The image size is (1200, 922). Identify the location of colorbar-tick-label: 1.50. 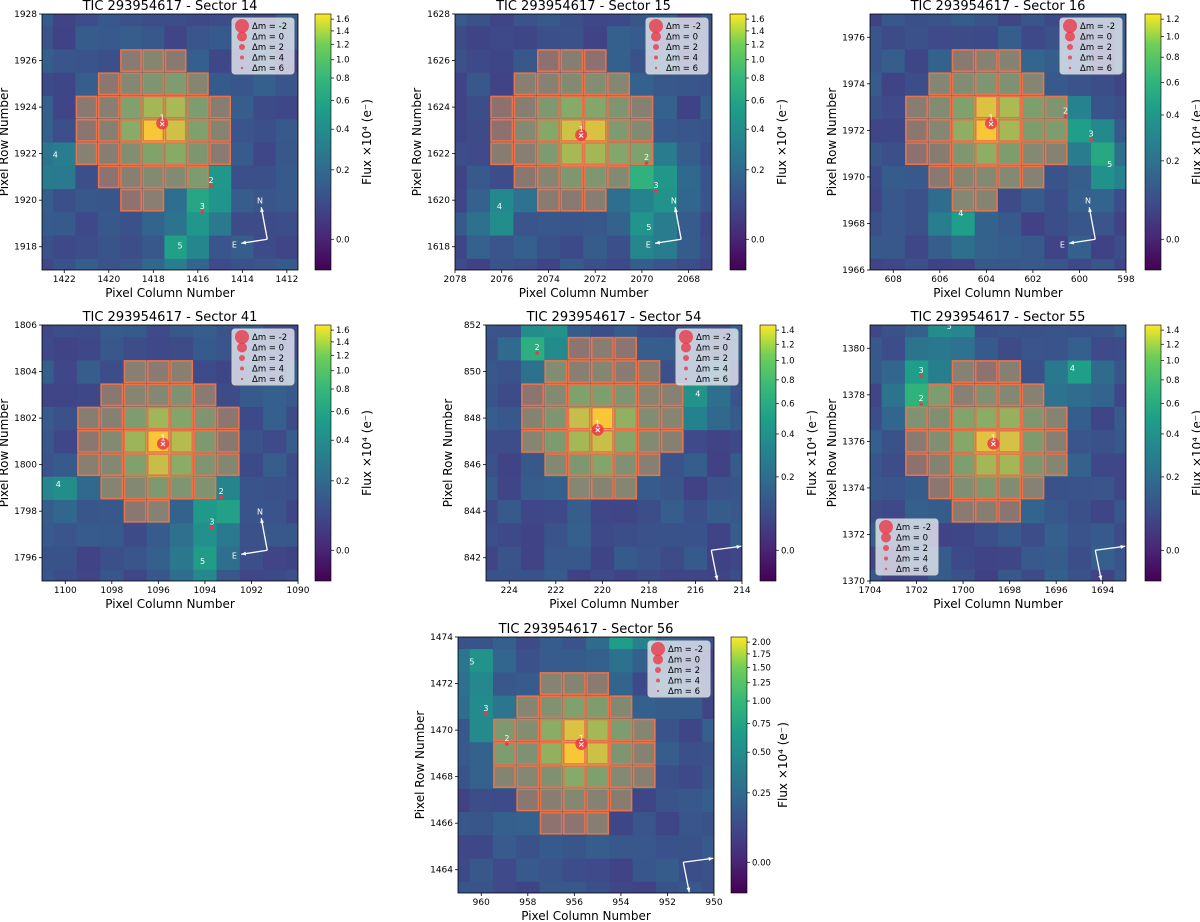
(761, 668).